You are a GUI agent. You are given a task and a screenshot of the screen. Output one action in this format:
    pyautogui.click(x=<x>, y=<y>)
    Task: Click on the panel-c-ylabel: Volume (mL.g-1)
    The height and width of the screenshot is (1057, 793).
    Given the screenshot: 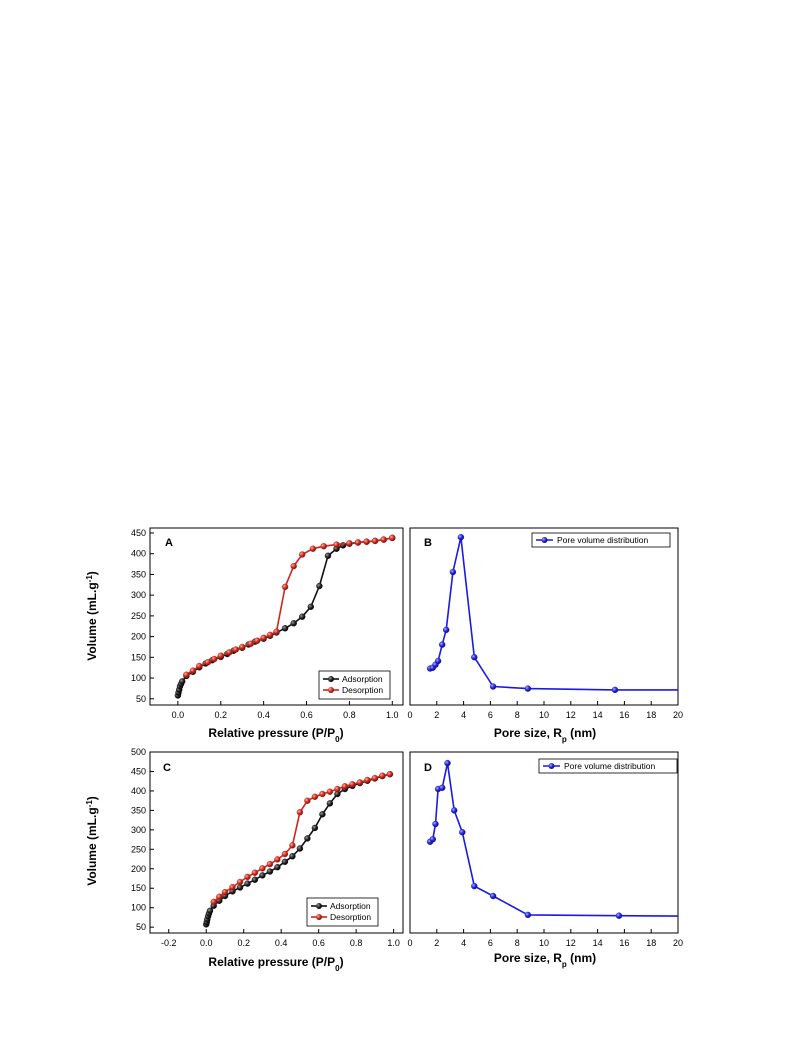 What is the action you would take?
    pyautogui.click(x=92, y=841)
    